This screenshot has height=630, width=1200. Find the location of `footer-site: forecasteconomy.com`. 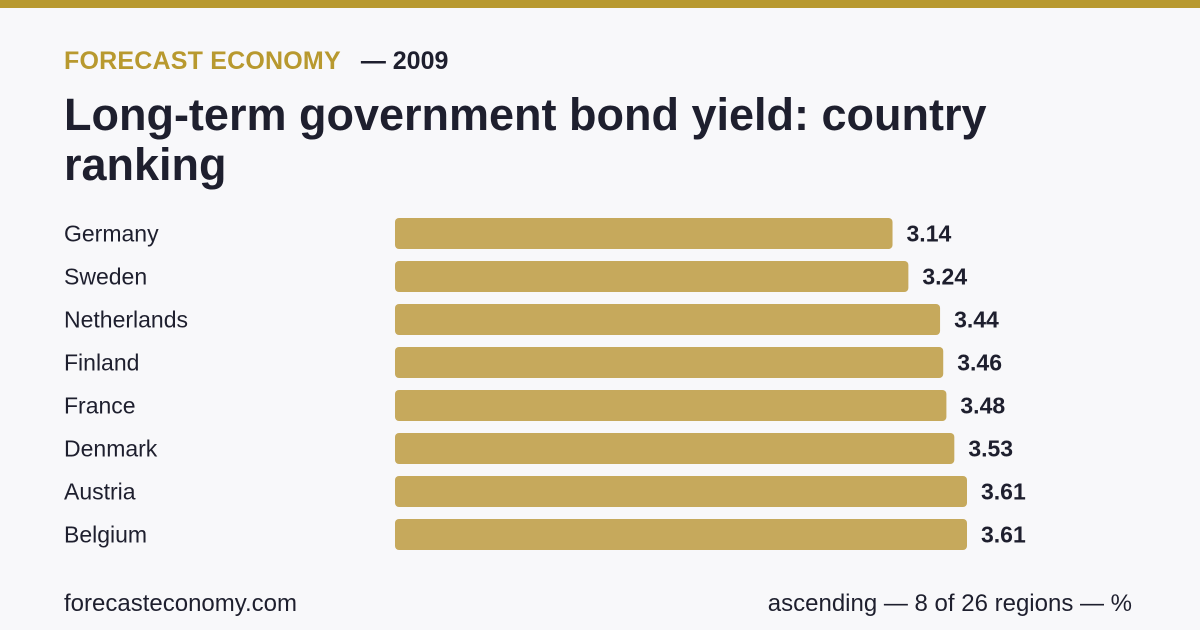

footer-site: forecasteconomy.com is located at coordinates (180, 603).